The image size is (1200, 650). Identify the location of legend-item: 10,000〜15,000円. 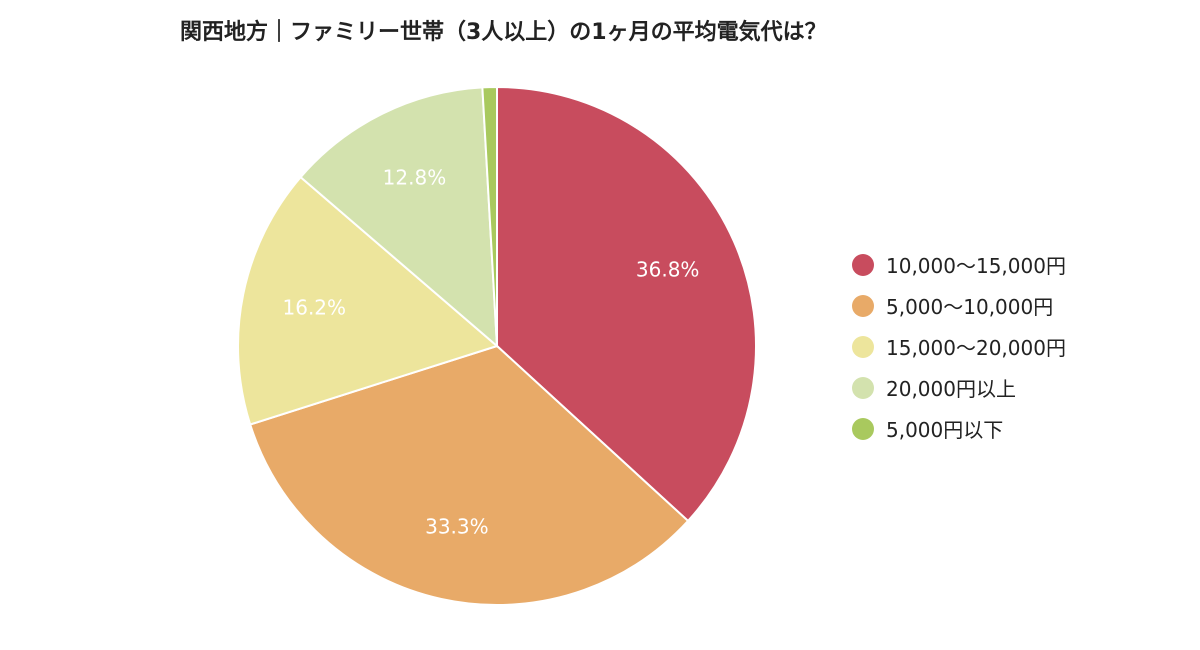
(959, 264).